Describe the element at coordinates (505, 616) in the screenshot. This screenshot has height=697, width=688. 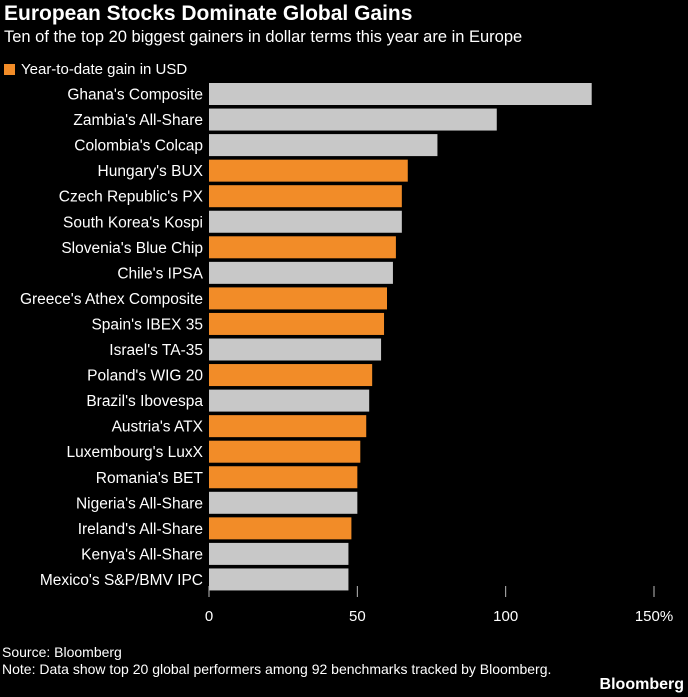
I see `x-tick-label-2: 100` at that location.